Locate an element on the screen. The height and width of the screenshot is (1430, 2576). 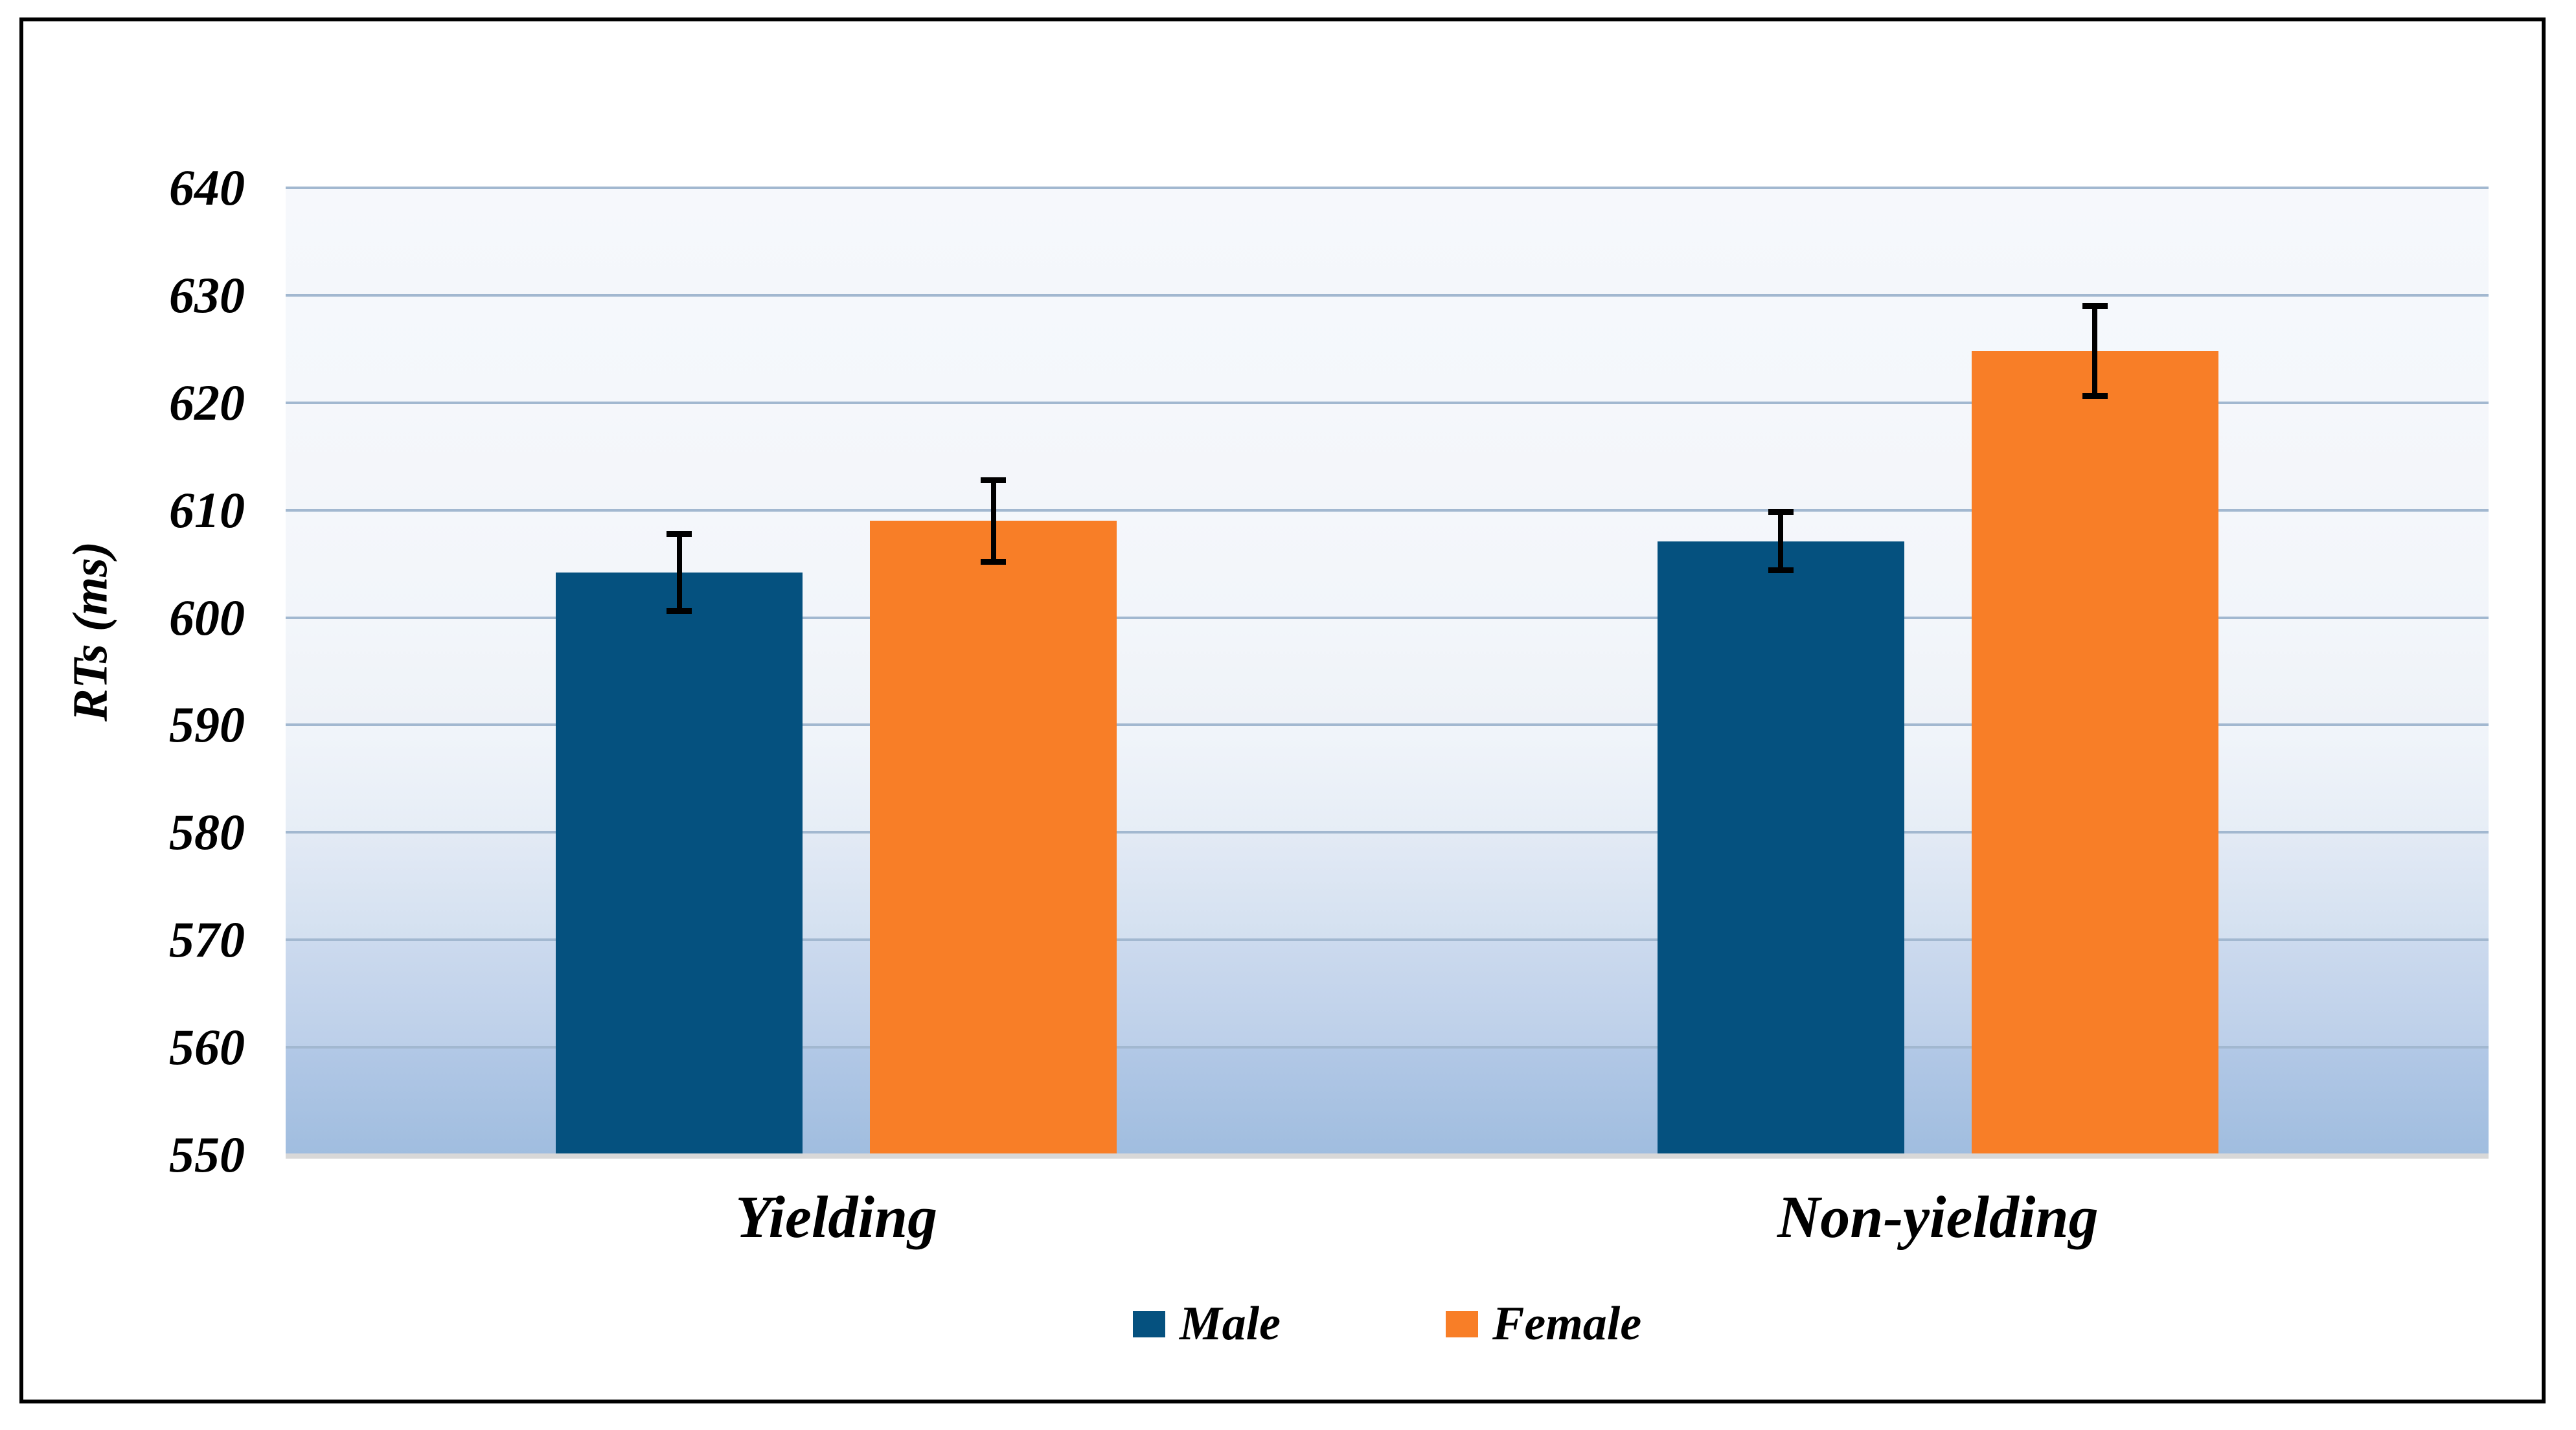
bar-female-yielding is located at coordinates (994, 838).